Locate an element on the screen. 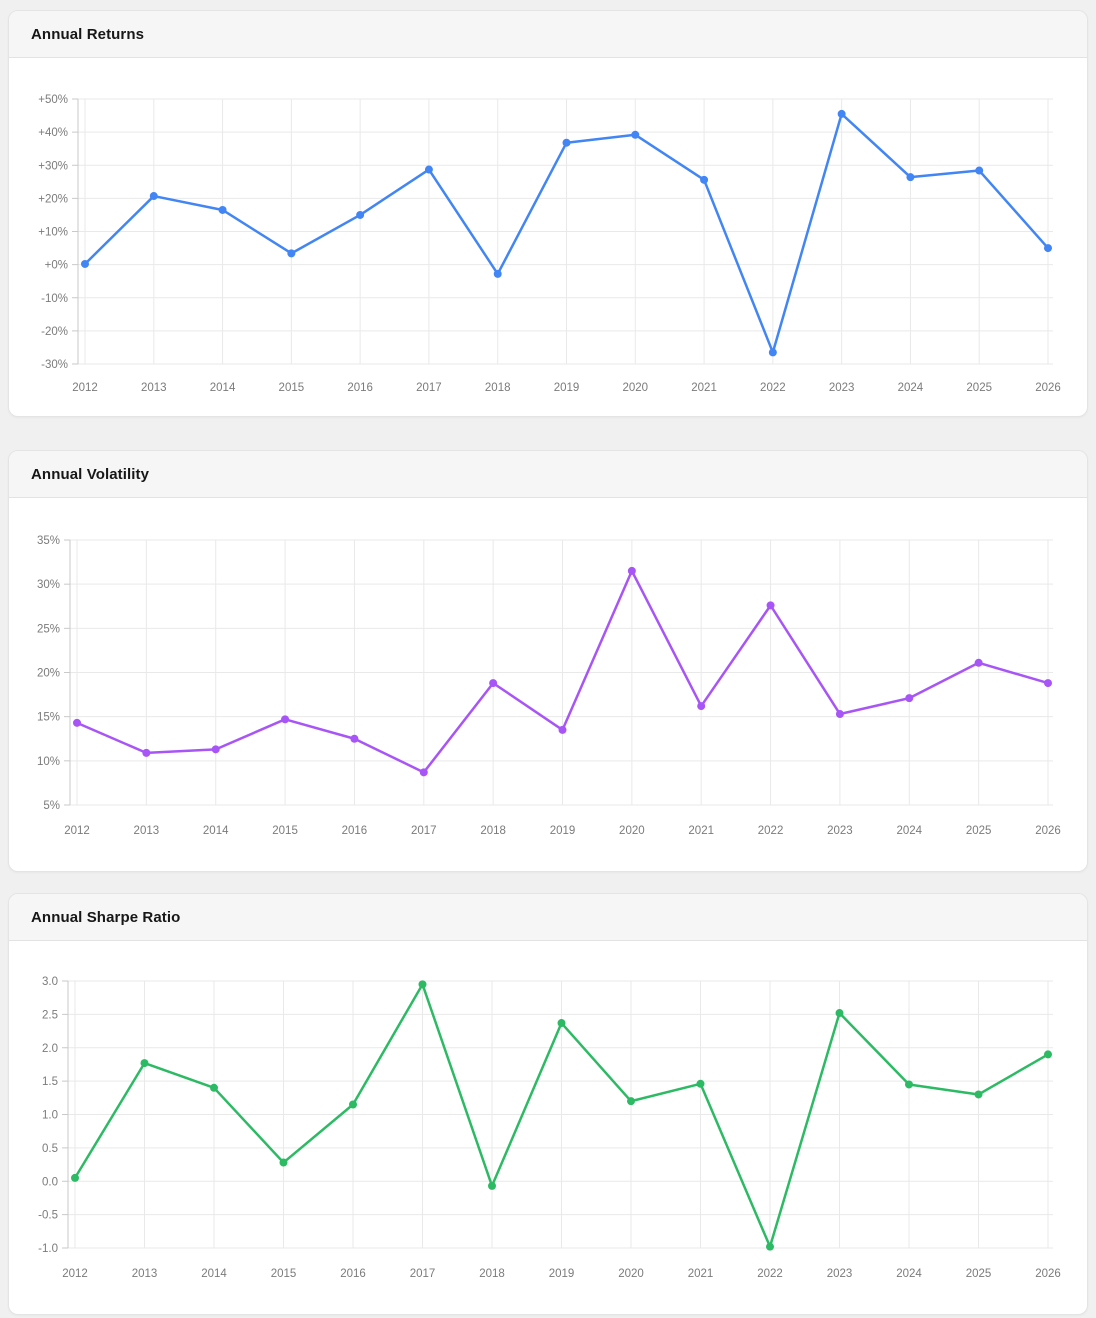 Image resolution: width=1096 pixels, height=1318 pixels. y-axis-tick-label: 15% is located at coordinates (48, 718).